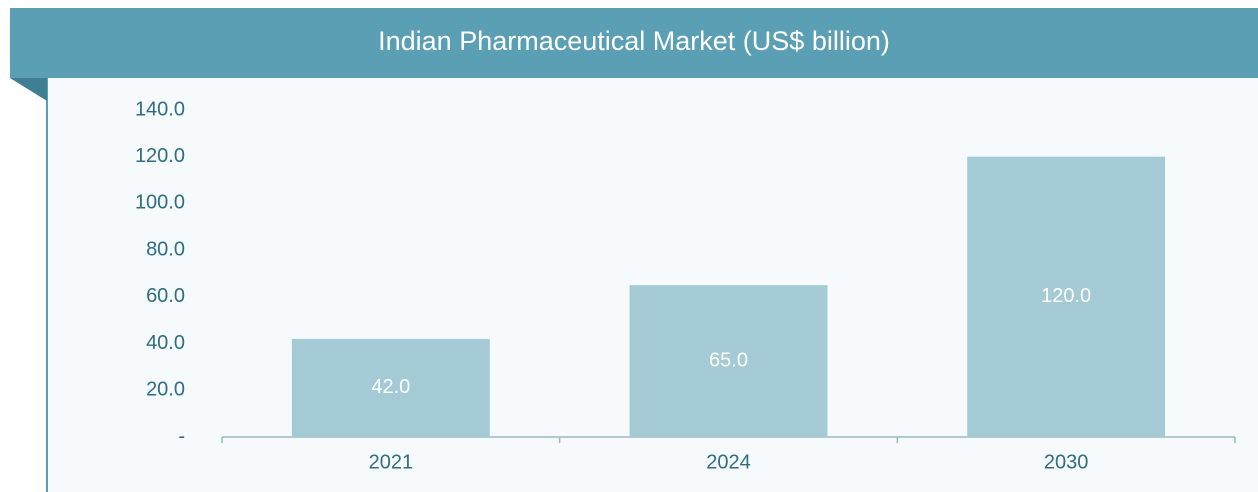 Image resolution: width=1258 pixels, height=492 pixels. I want to click on title-banner, so click(634, 43).